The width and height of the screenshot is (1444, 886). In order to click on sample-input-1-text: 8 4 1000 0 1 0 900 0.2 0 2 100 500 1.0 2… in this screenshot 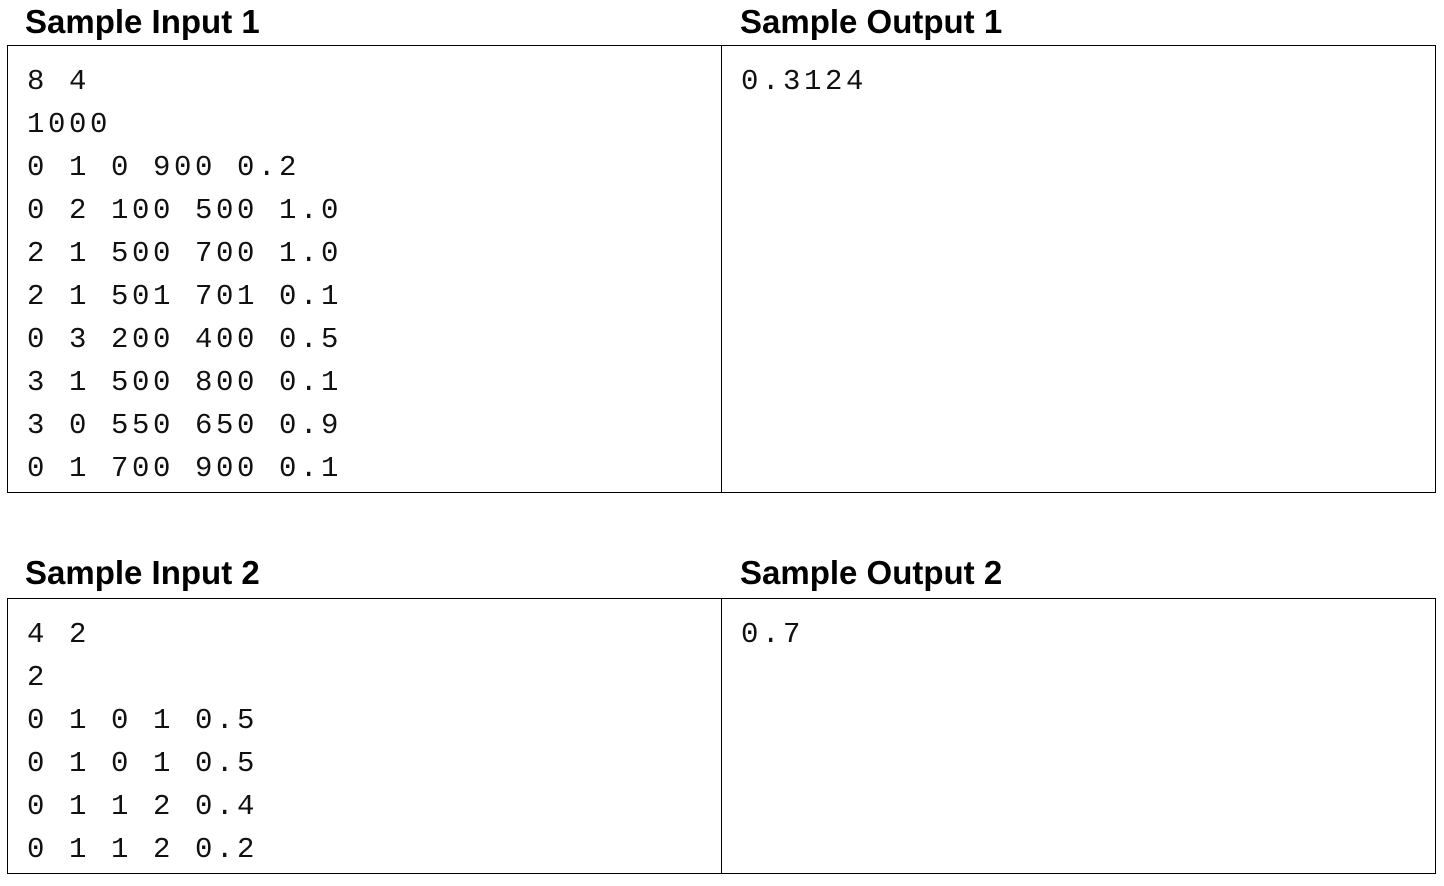, I will do `click(185, 275)`.